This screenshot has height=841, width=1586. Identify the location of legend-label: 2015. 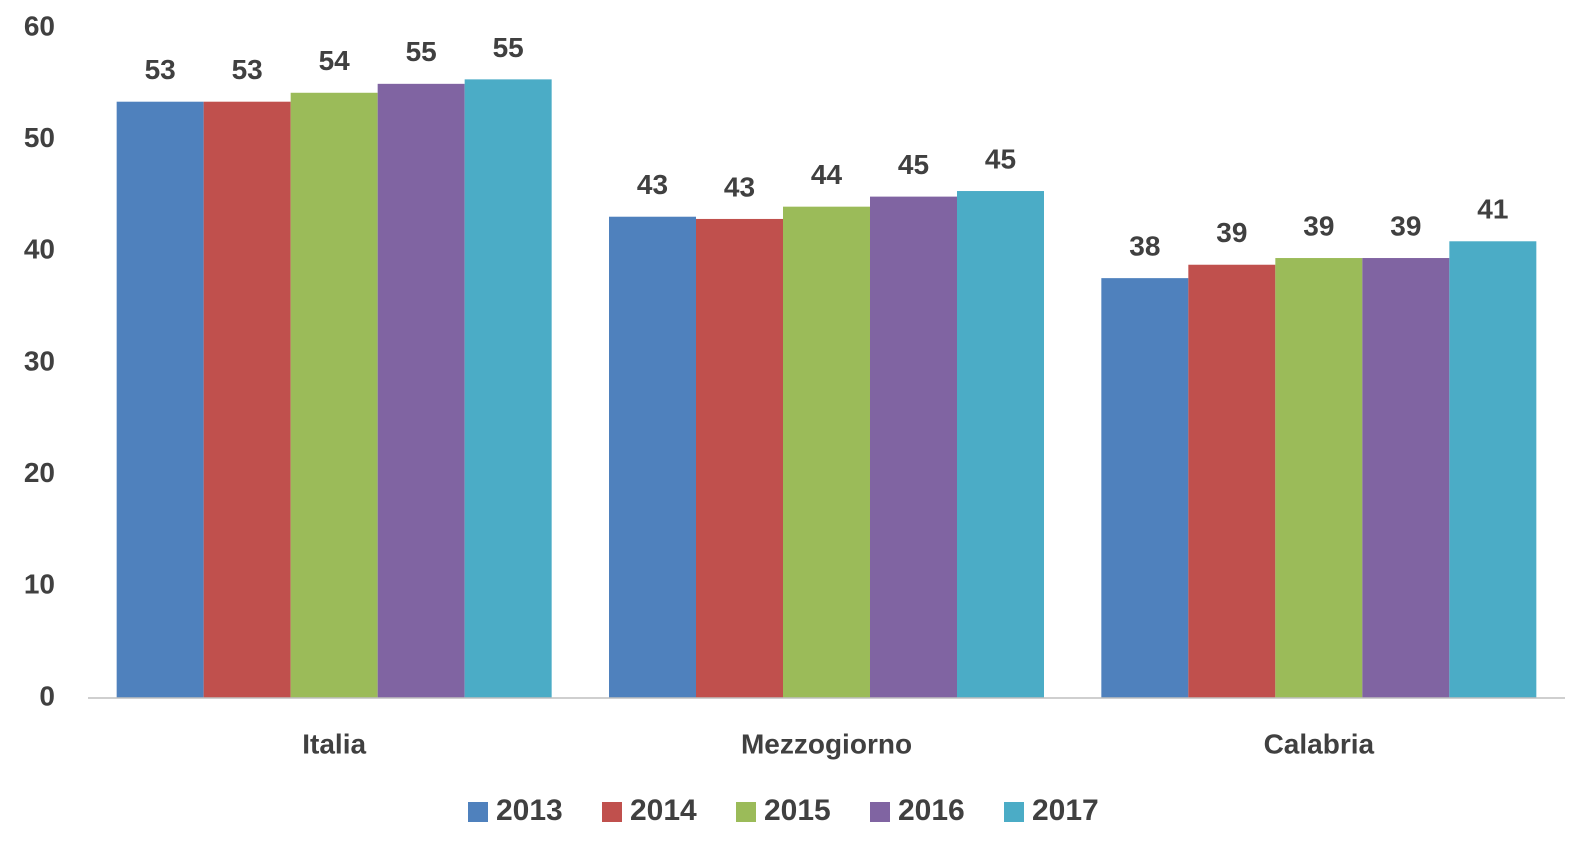
(797, 810).